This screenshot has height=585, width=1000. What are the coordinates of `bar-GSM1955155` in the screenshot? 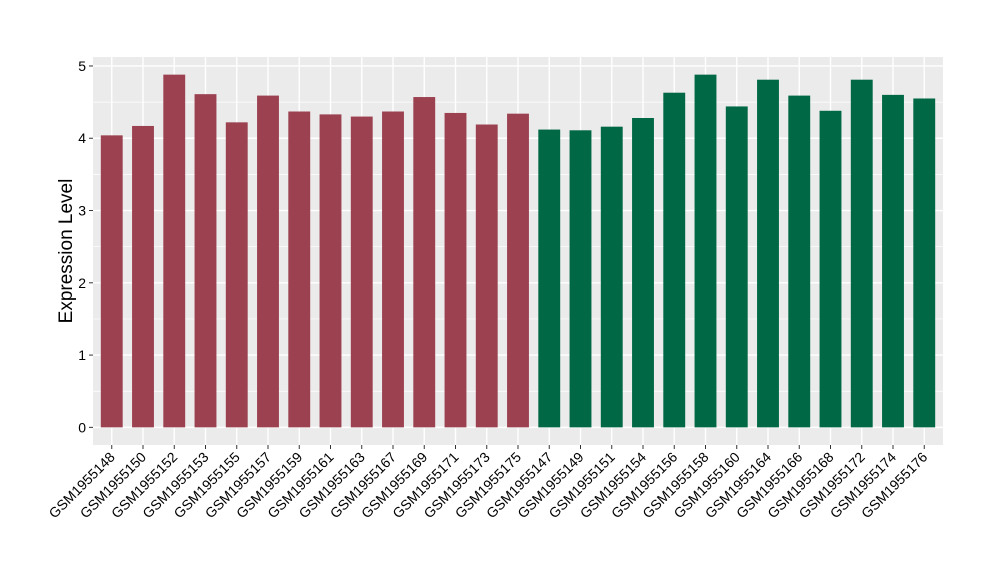 It's located at (236, 275).